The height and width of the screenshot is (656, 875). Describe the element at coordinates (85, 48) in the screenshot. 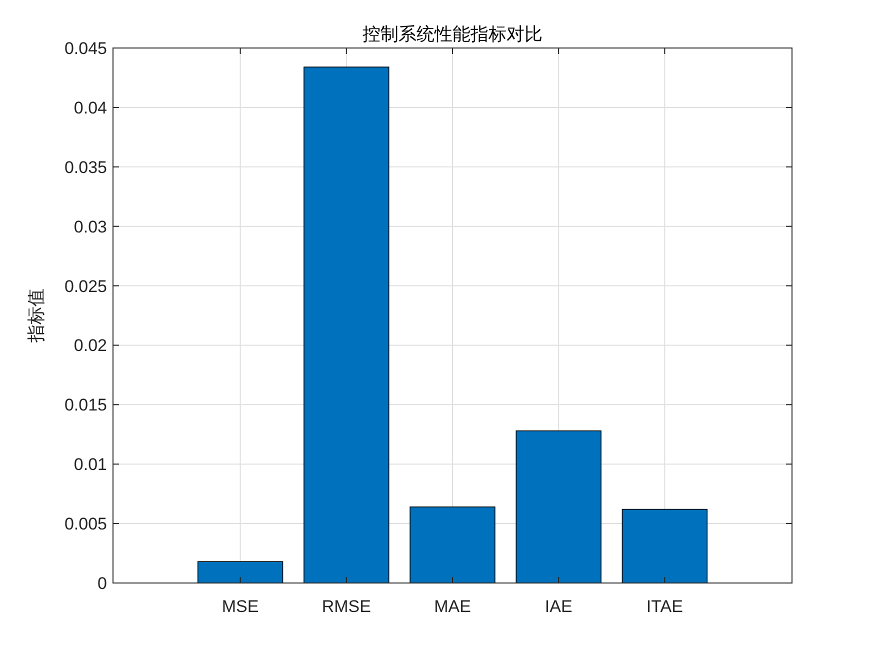

I see `y-tick-label: 0.045` at that location.